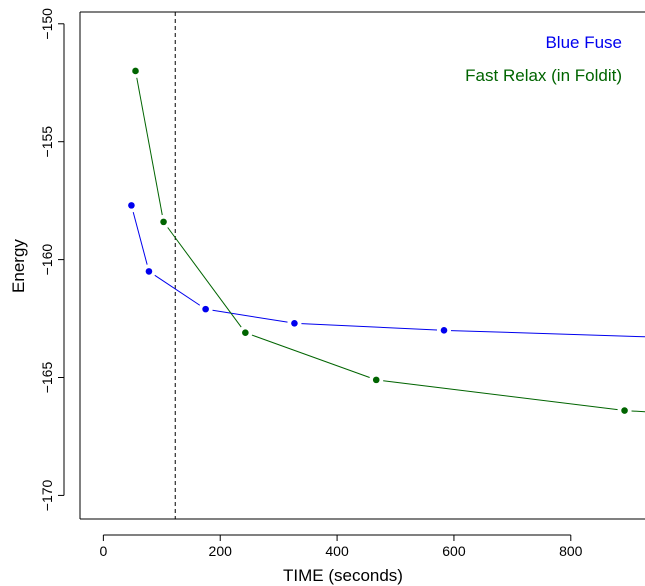 The image size is (645, 586). I want to click on x-tick-label: 0, so click(103, 551).